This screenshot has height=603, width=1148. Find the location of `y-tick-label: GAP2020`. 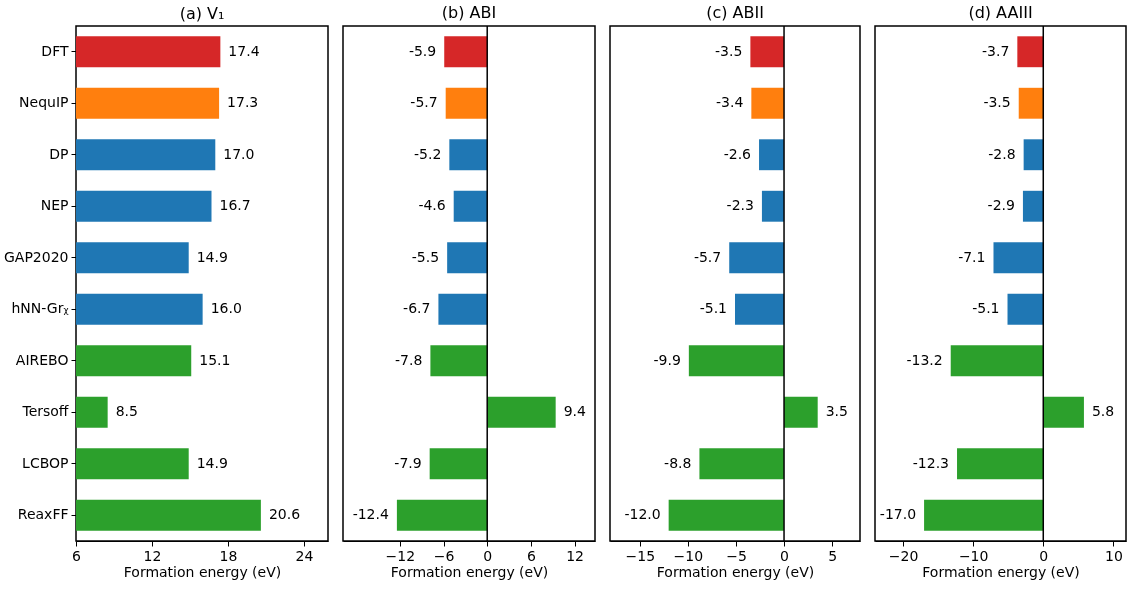

y-tick-label: GAP2020 is located at coordinates (36, 256).